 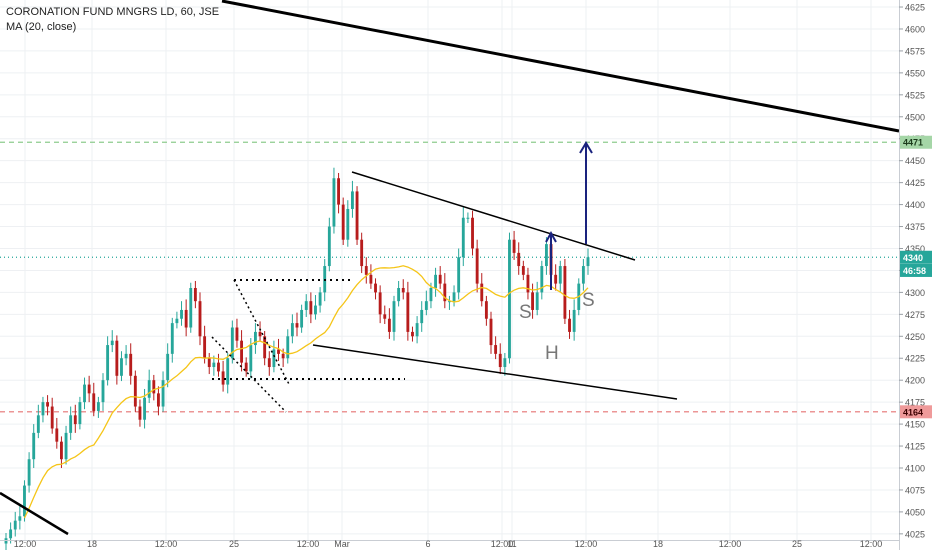 What do you see at coordinates (493, 216) in the screenshot?
I see `wedge-upper-line` at bounding box center [493, 216].